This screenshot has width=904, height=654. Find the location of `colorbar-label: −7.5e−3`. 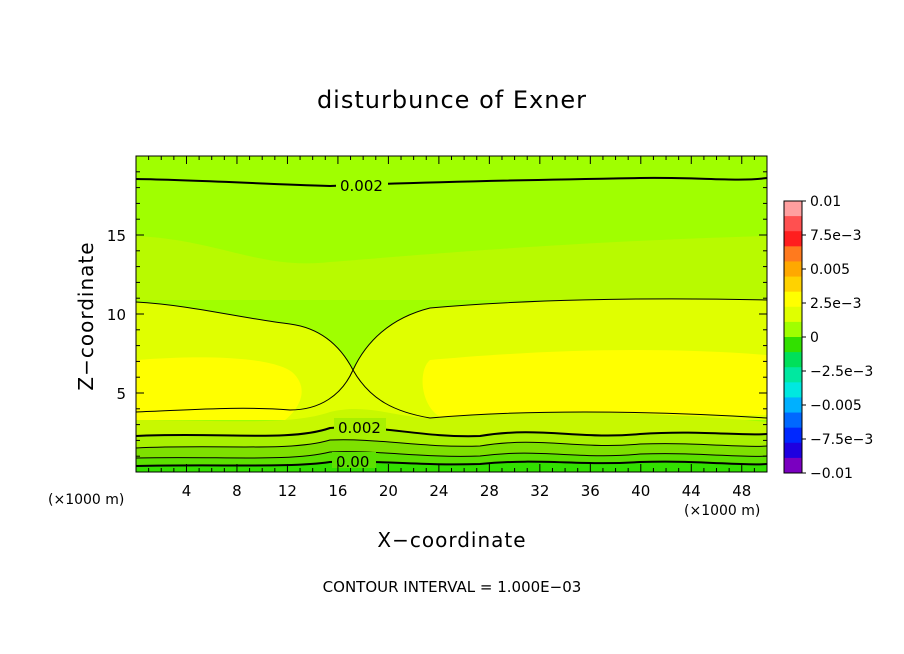

colorbar-label: −7.5e−3 is located at coordinates (841, 440).